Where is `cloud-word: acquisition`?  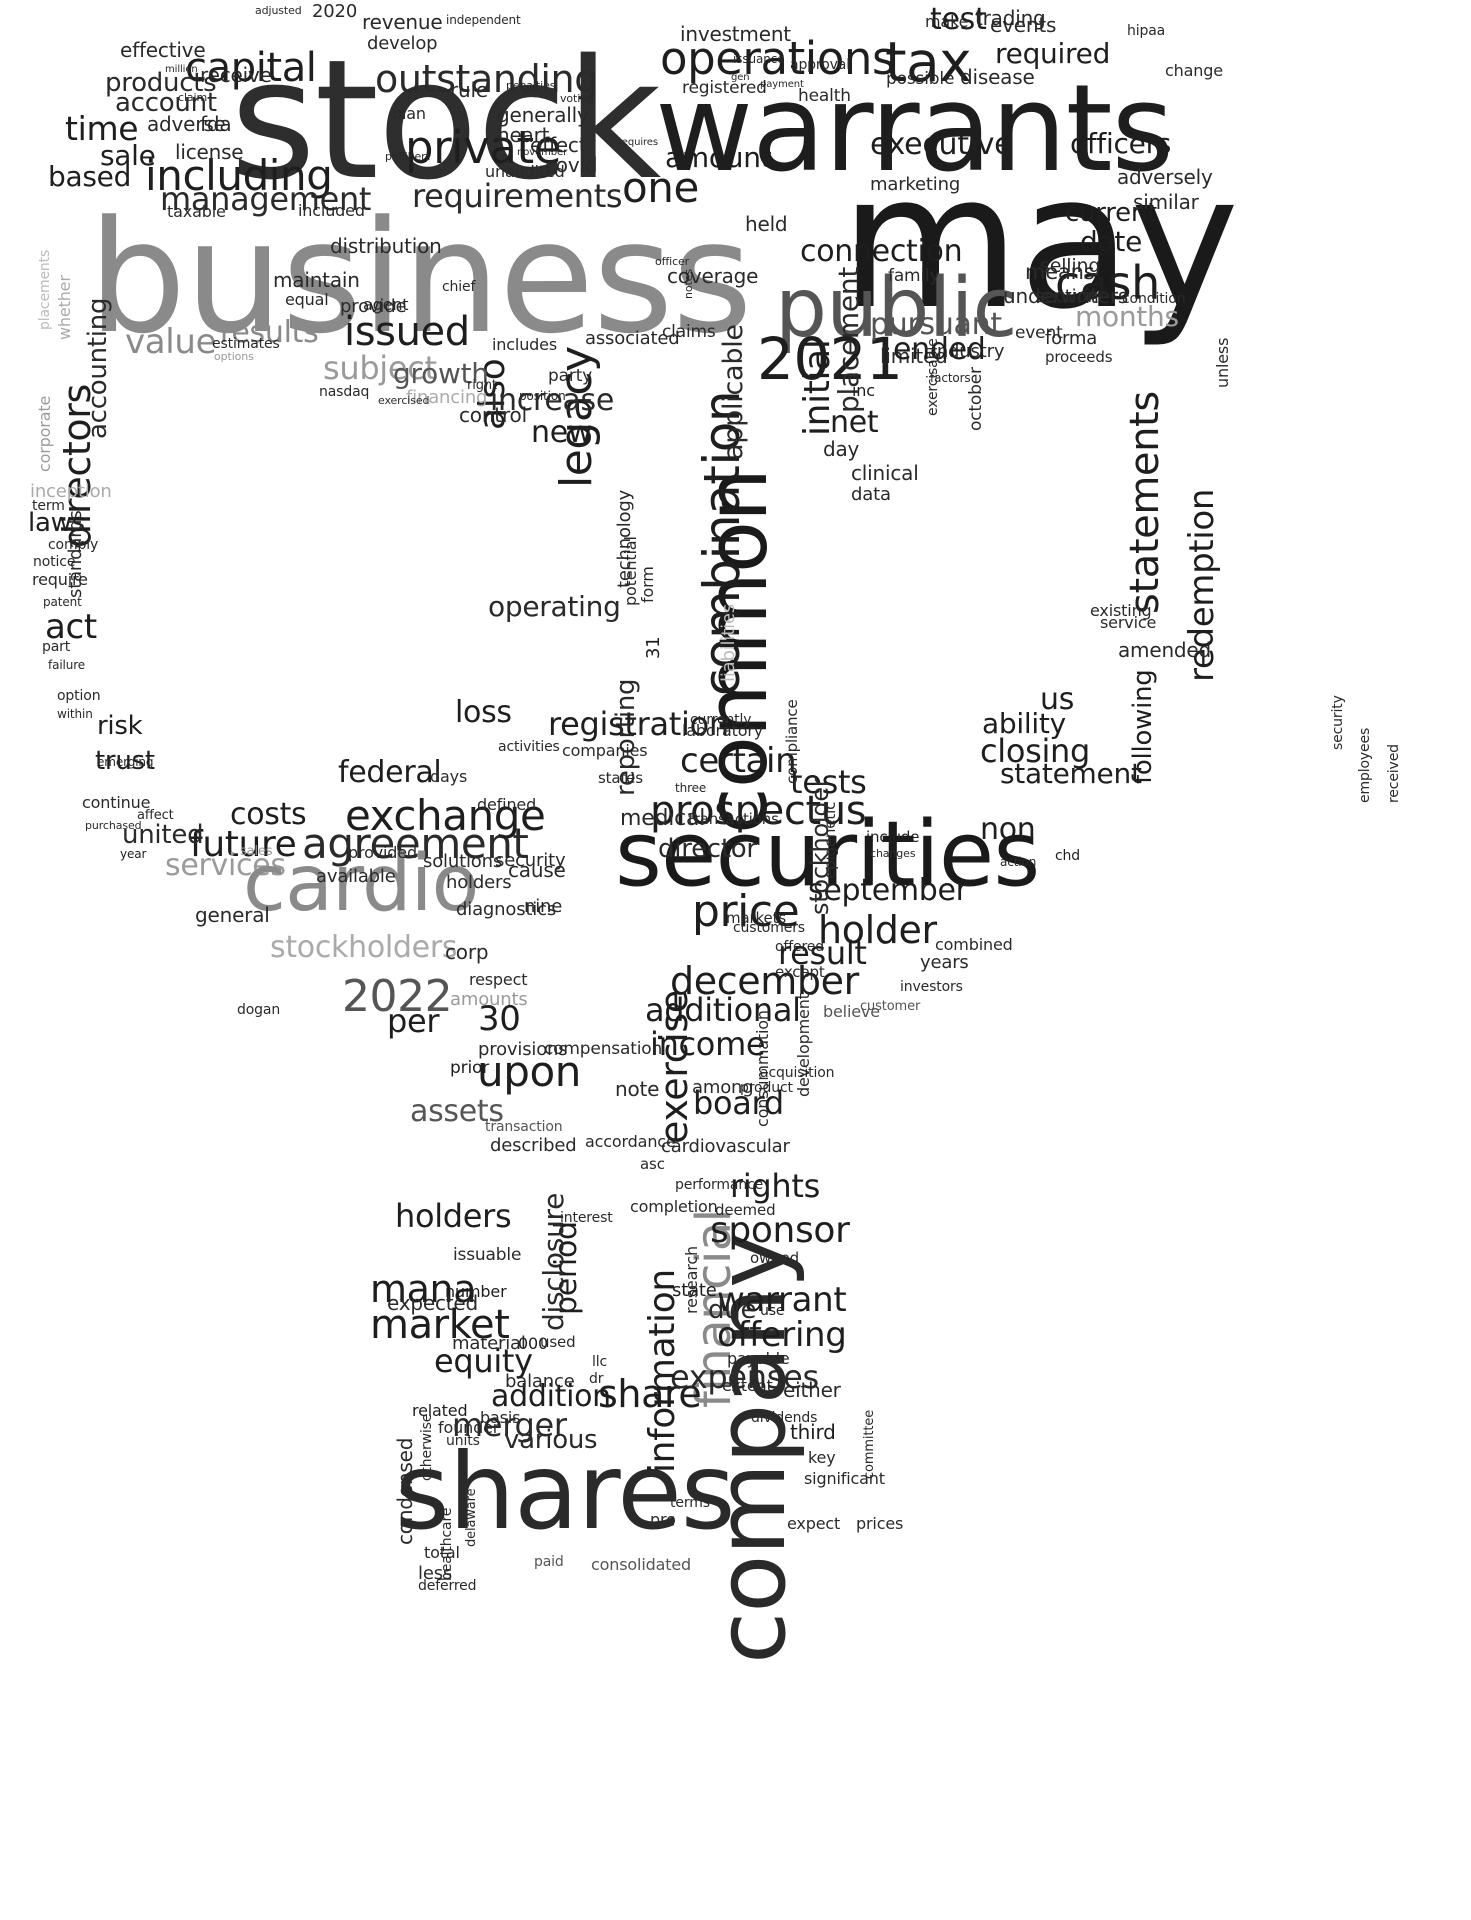 cloud-word: acquisition is located at coordinates (797, 1073).